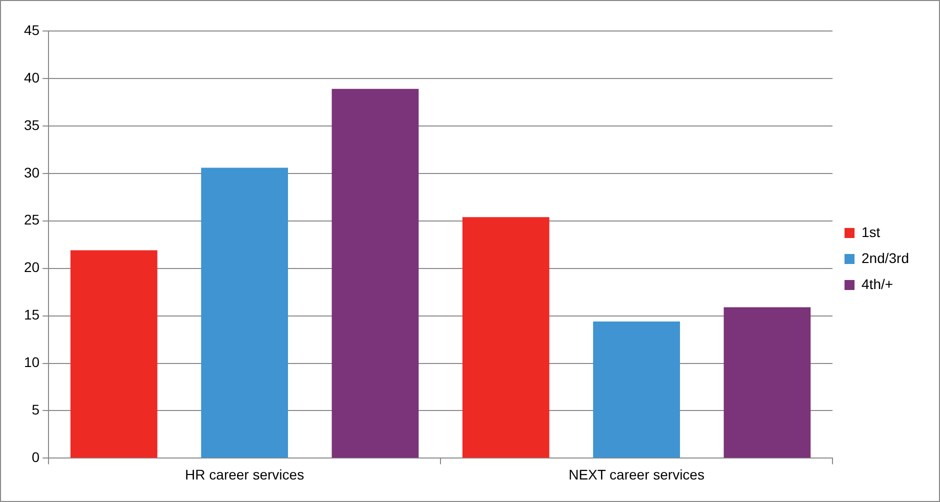 The width and height of the screenshot is (940, 502). What do you see at coordinates (36, 457) in the screenshot?
I see `y-tick-label: 0` at bounding box center [36, 457].